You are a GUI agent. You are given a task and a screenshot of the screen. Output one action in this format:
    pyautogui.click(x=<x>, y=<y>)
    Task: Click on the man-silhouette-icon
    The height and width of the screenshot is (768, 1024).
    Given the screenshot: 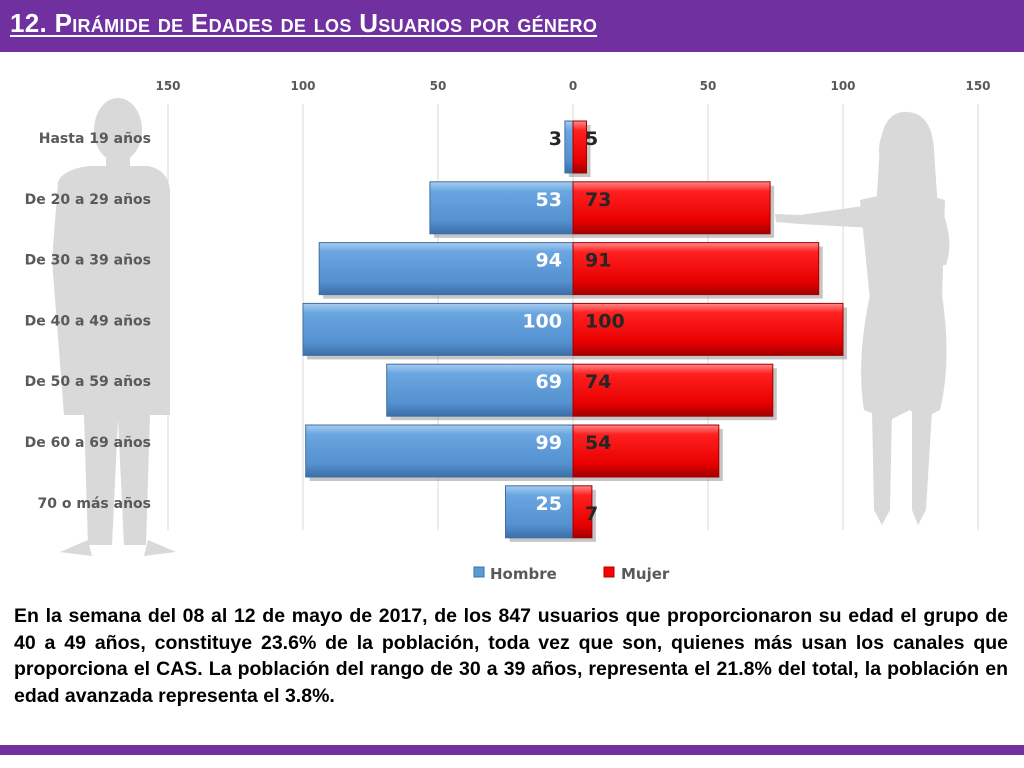 What is the action you would take?
    pyautogui.click(x=114, y=327)
    